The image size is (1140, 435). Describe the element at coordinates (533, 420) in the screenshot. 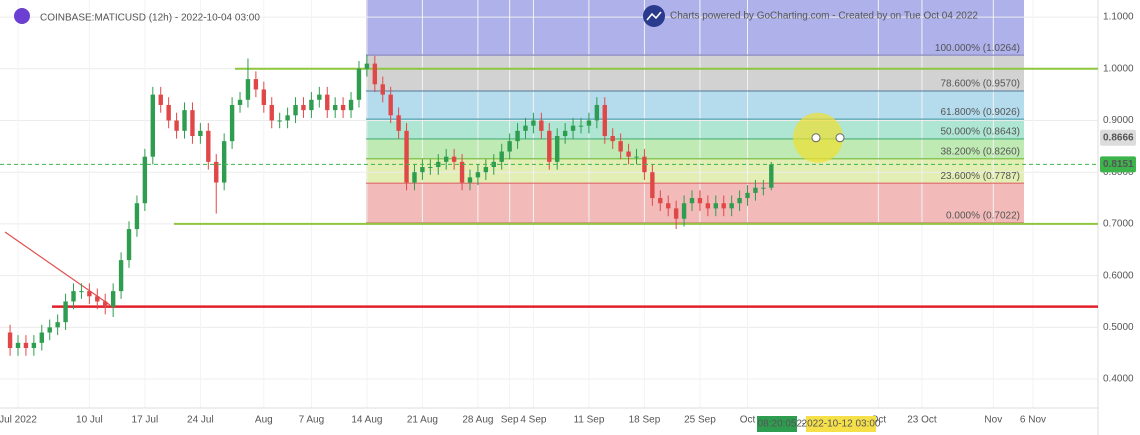

I see `x-tick-label: 4 Sep` at that location.